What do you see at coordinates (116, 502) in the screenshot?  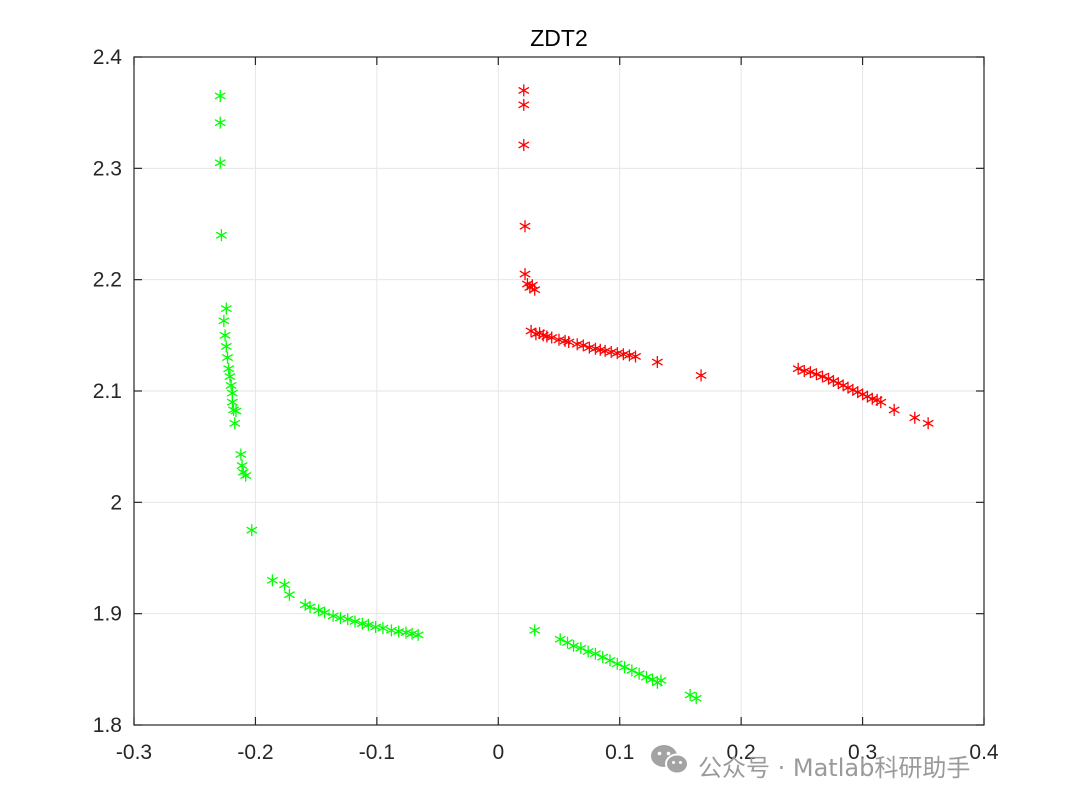 I see `y-tick-label: 2` at bounding box center [116, 502].